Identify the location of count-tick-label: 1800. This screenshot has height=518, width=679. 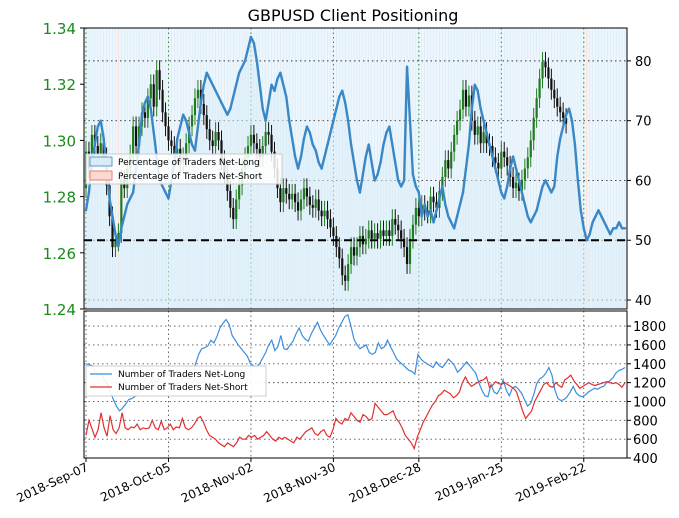
(649, 327).